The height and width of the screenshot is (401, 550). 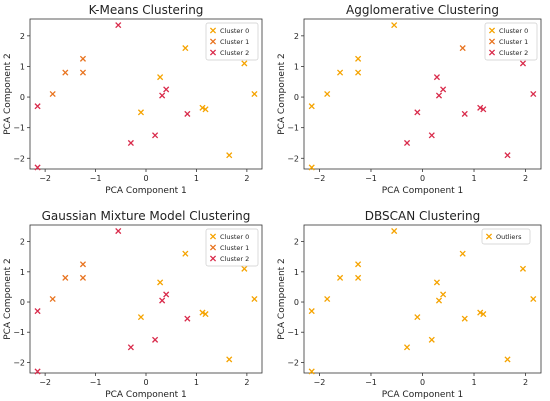 What do you see at coordinates (422, 10) in the screenshot?
I see `chart-title: Agglomerative Clustering` at bounding box center [422, 10].